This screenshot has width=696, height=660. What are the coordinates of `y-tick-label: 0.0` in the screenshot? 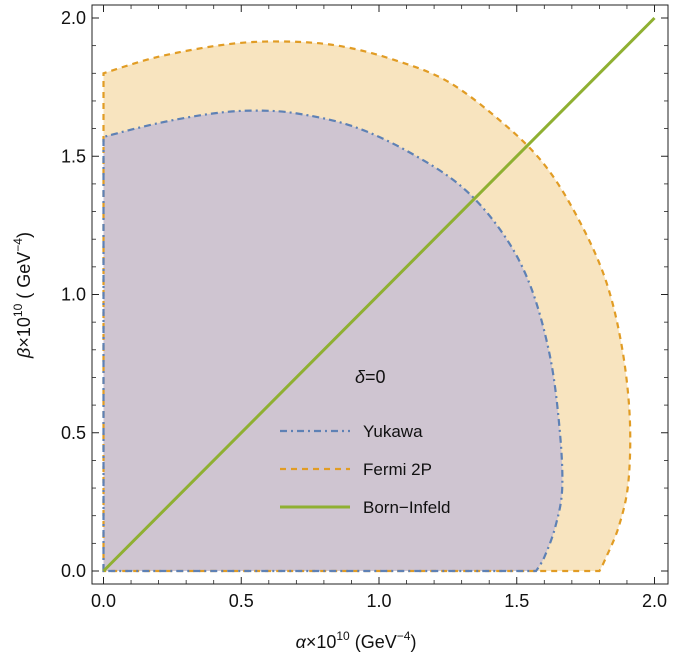 It's located at (73, 571).